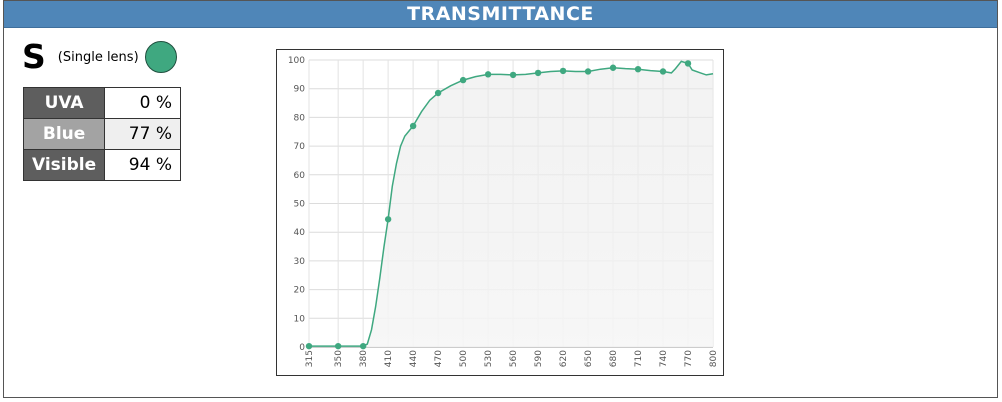 The image size is (1002, 402). Describe the element at coordinates (489, 358) in the screenshot. I see `x-tick-label: 530` at that location.